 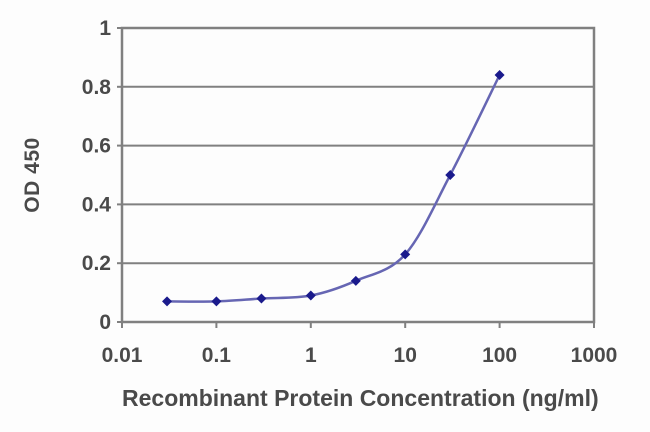 What do you see at coordinates (594, 355) in the screenshot?
I see `x-tick-label: 1000` at bounding box center [594, 355].